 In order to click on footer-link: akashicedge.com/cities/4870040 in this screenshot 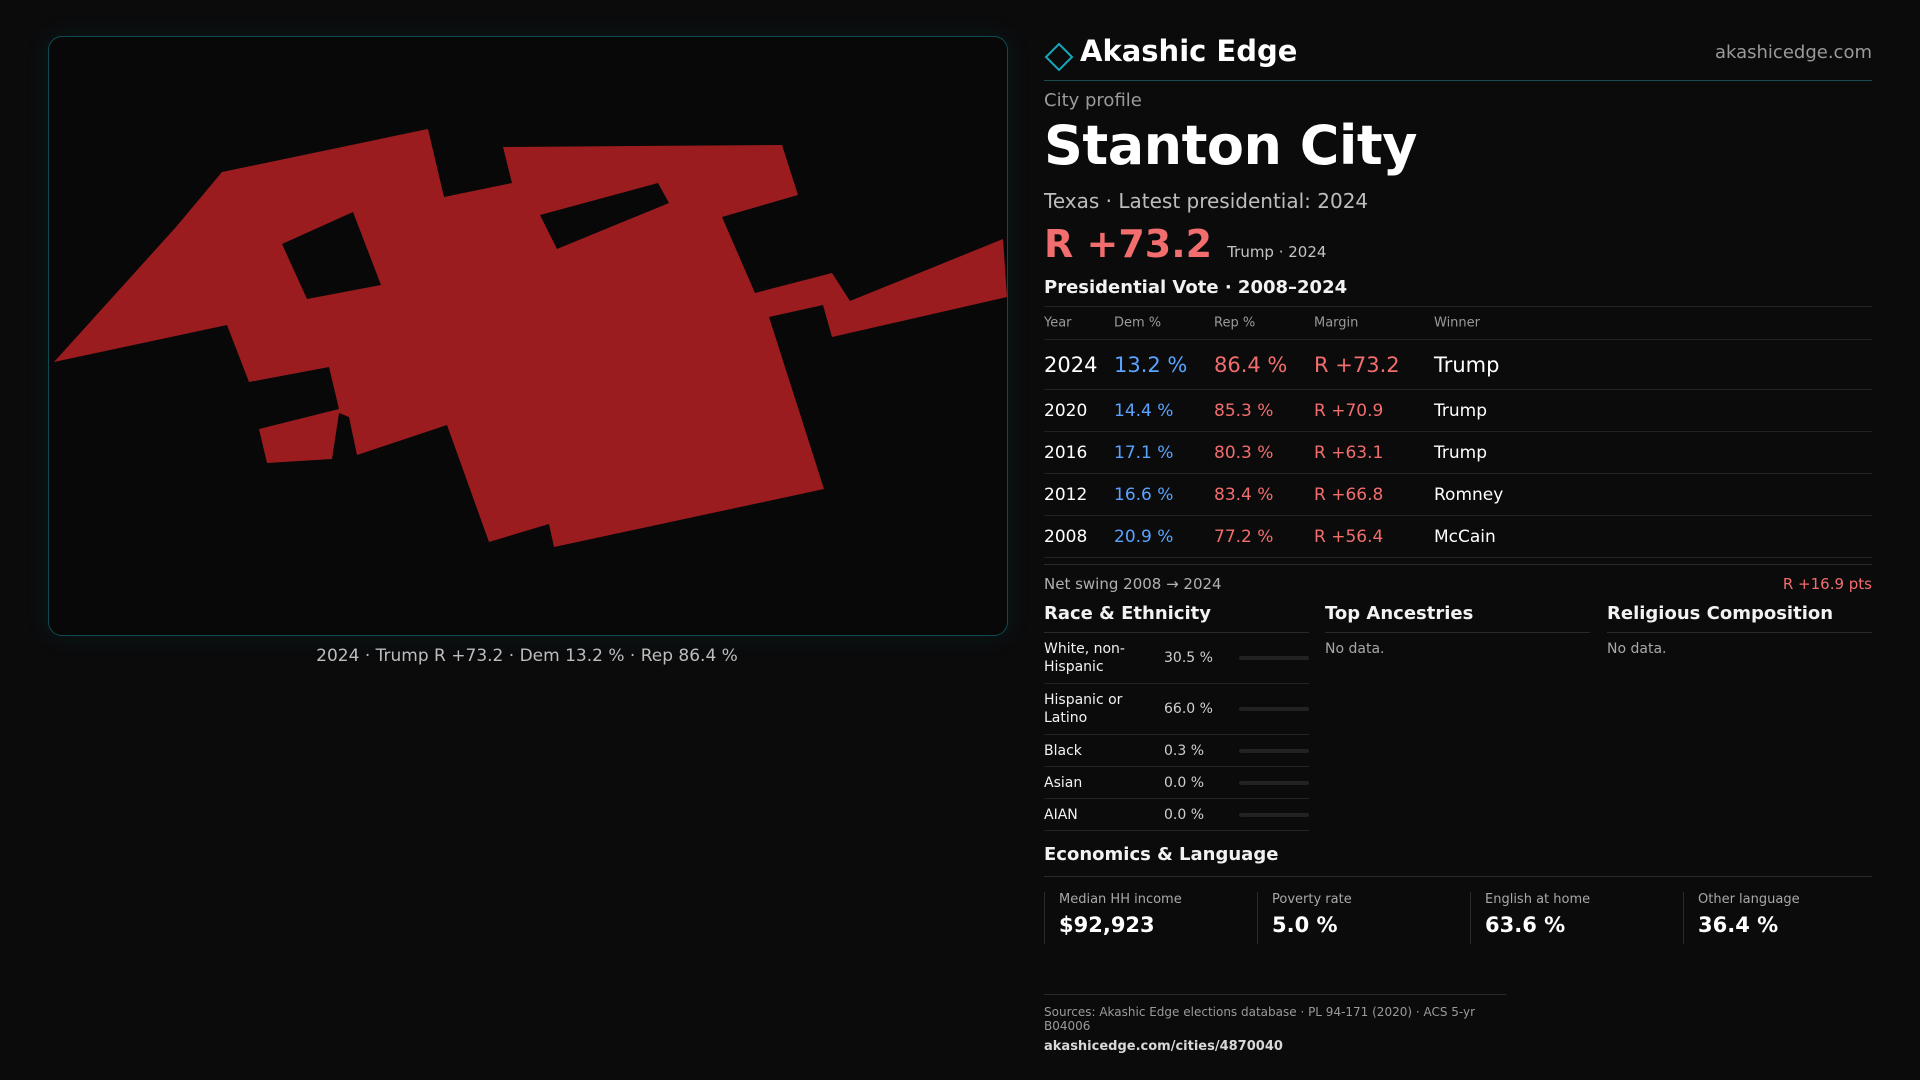, I will do `click(1163, 1046)`.